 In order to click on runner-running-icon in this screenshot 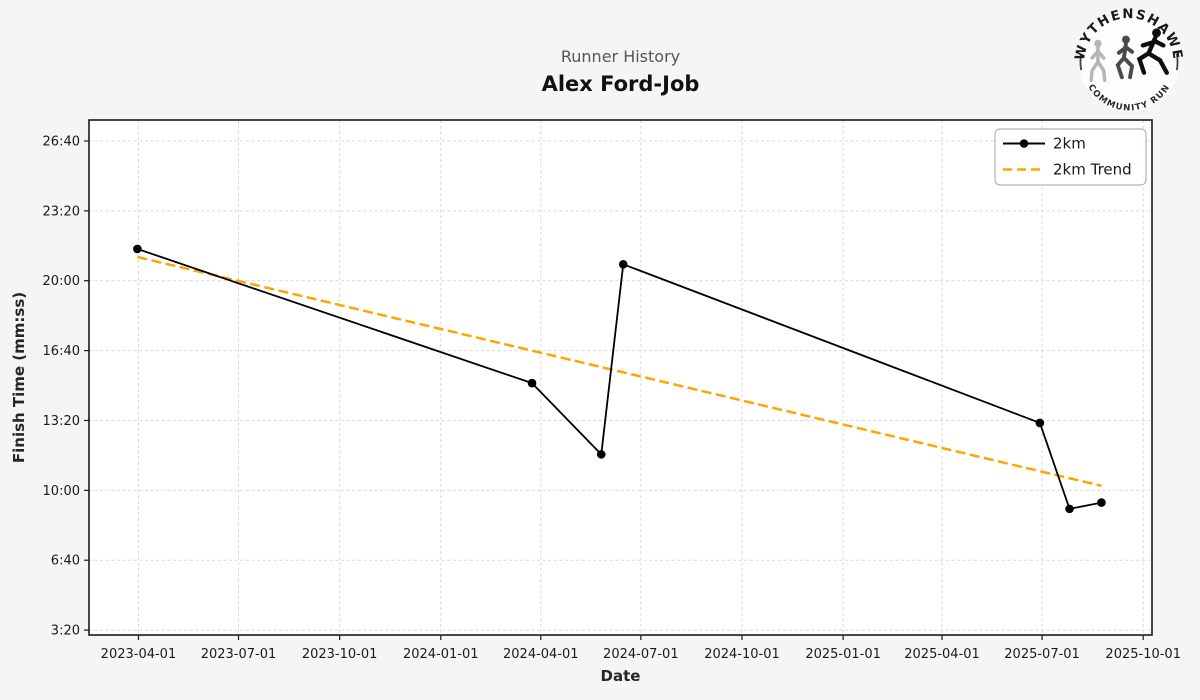, I will do `click(1125, 57)`.